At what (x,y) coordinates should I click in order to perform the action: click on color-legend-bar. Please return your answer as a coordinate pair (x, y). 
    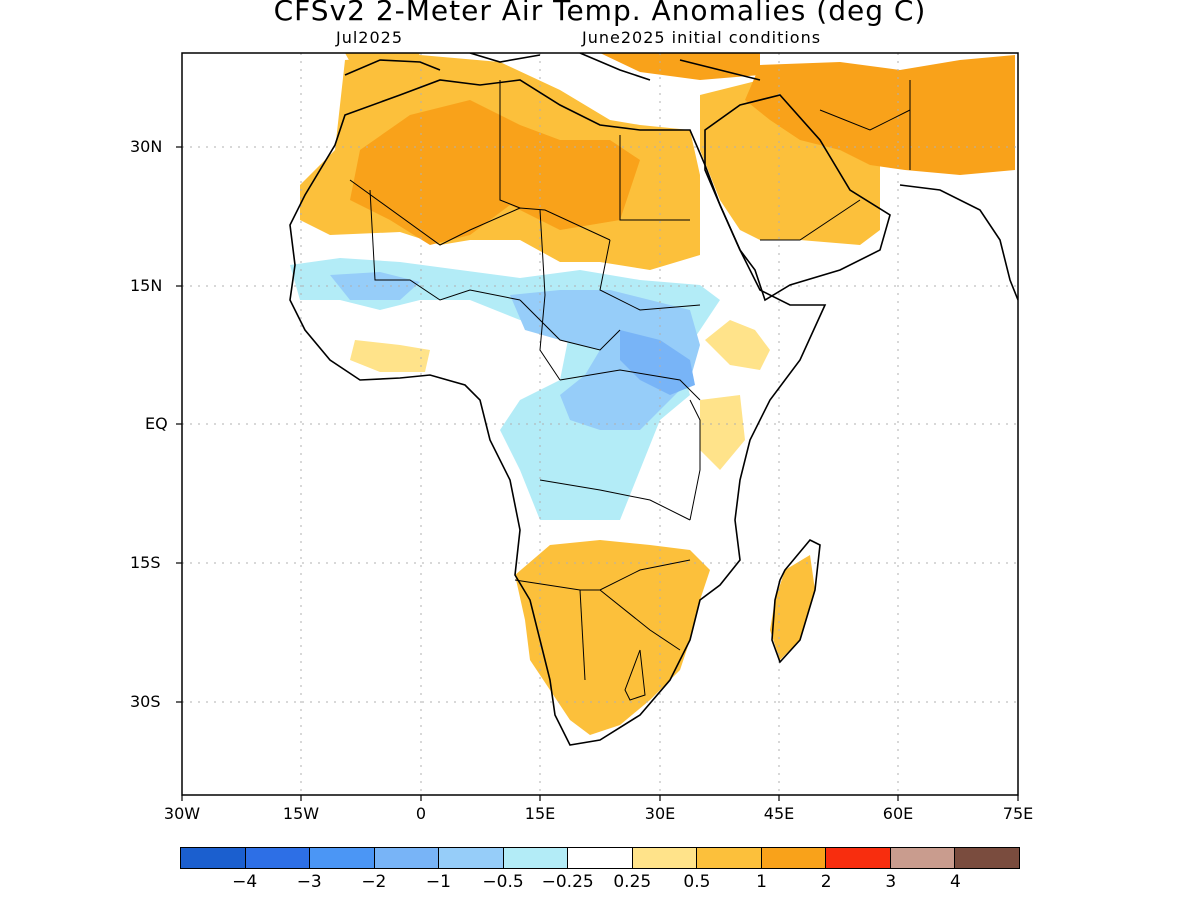
    Looking at the image, I should click on (600, 858).